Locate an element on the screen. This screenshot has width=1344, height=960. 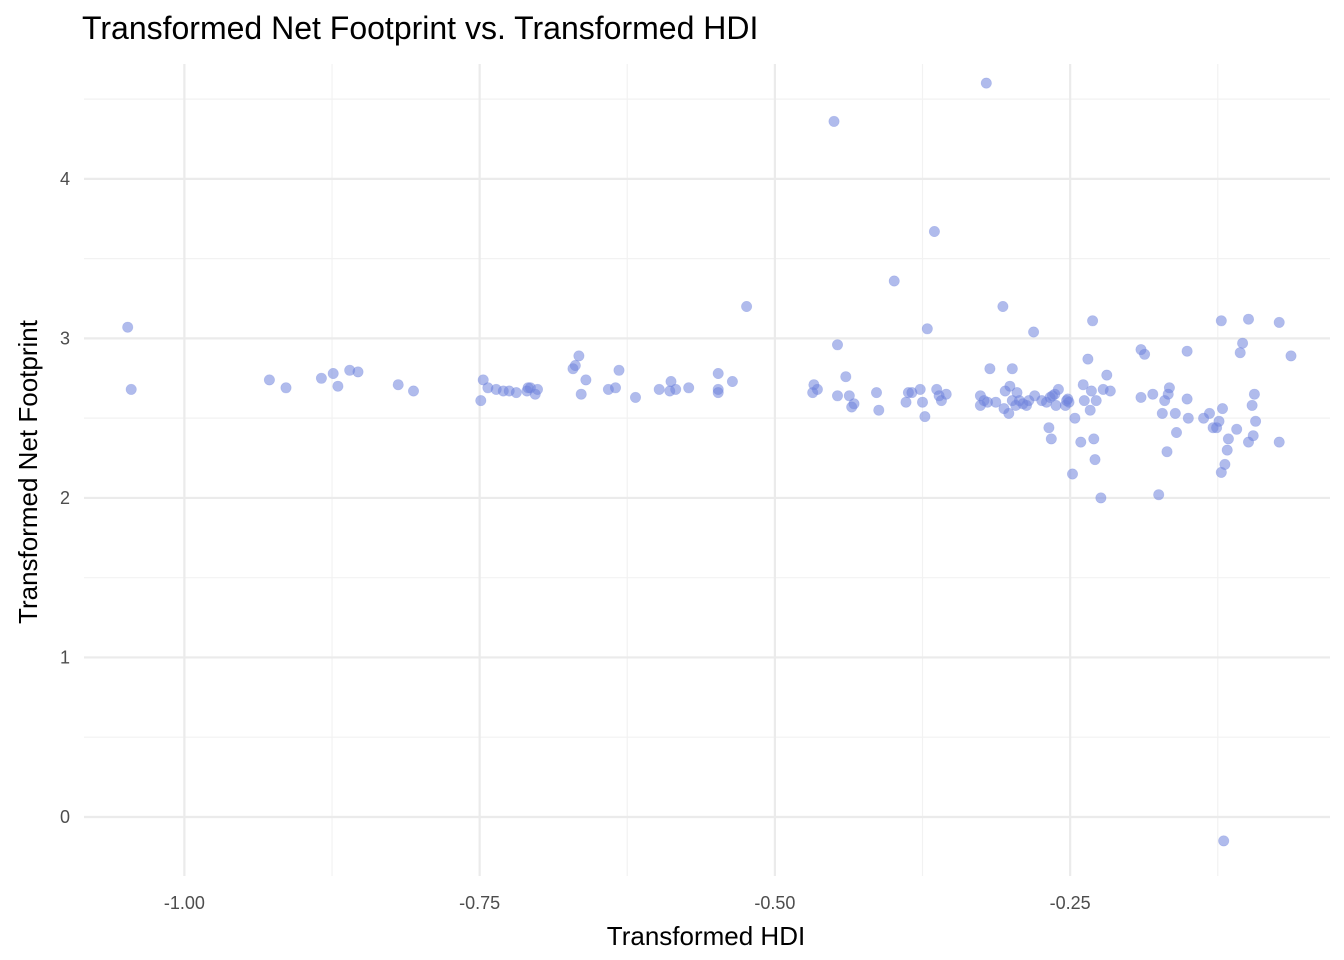
y-tick-label: 4 is located at coordinates (65, 179).